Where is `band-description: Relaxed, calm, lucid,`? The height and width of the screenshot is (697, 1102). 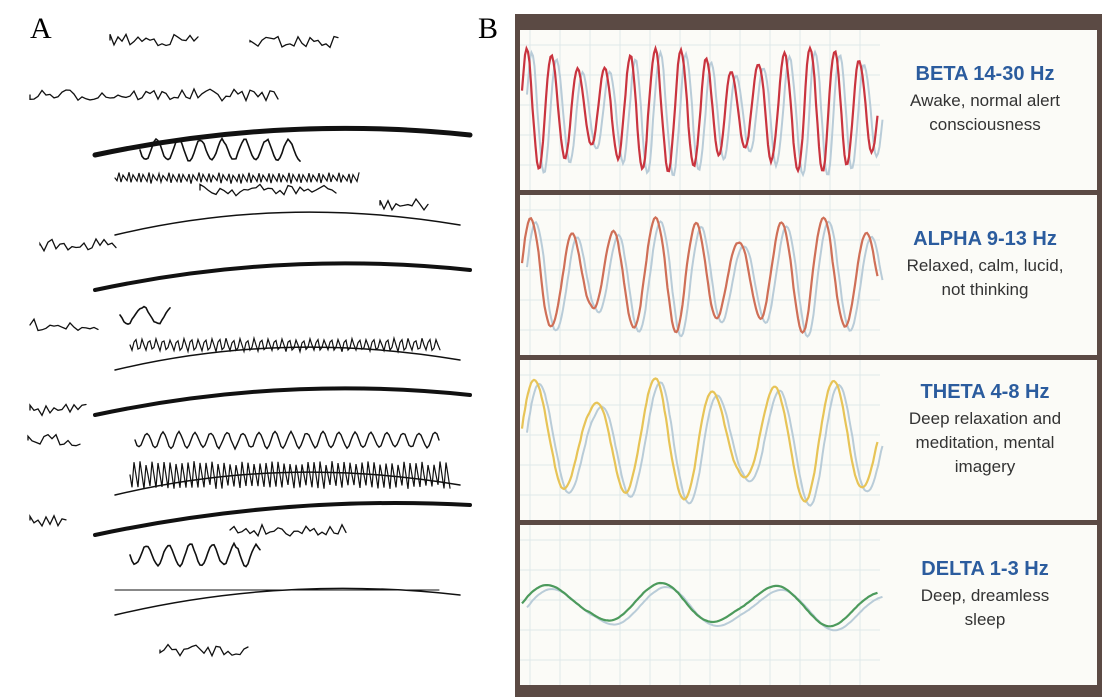
band-description: Relaxed, calm, lucid, is located at coordinates (985, 265).